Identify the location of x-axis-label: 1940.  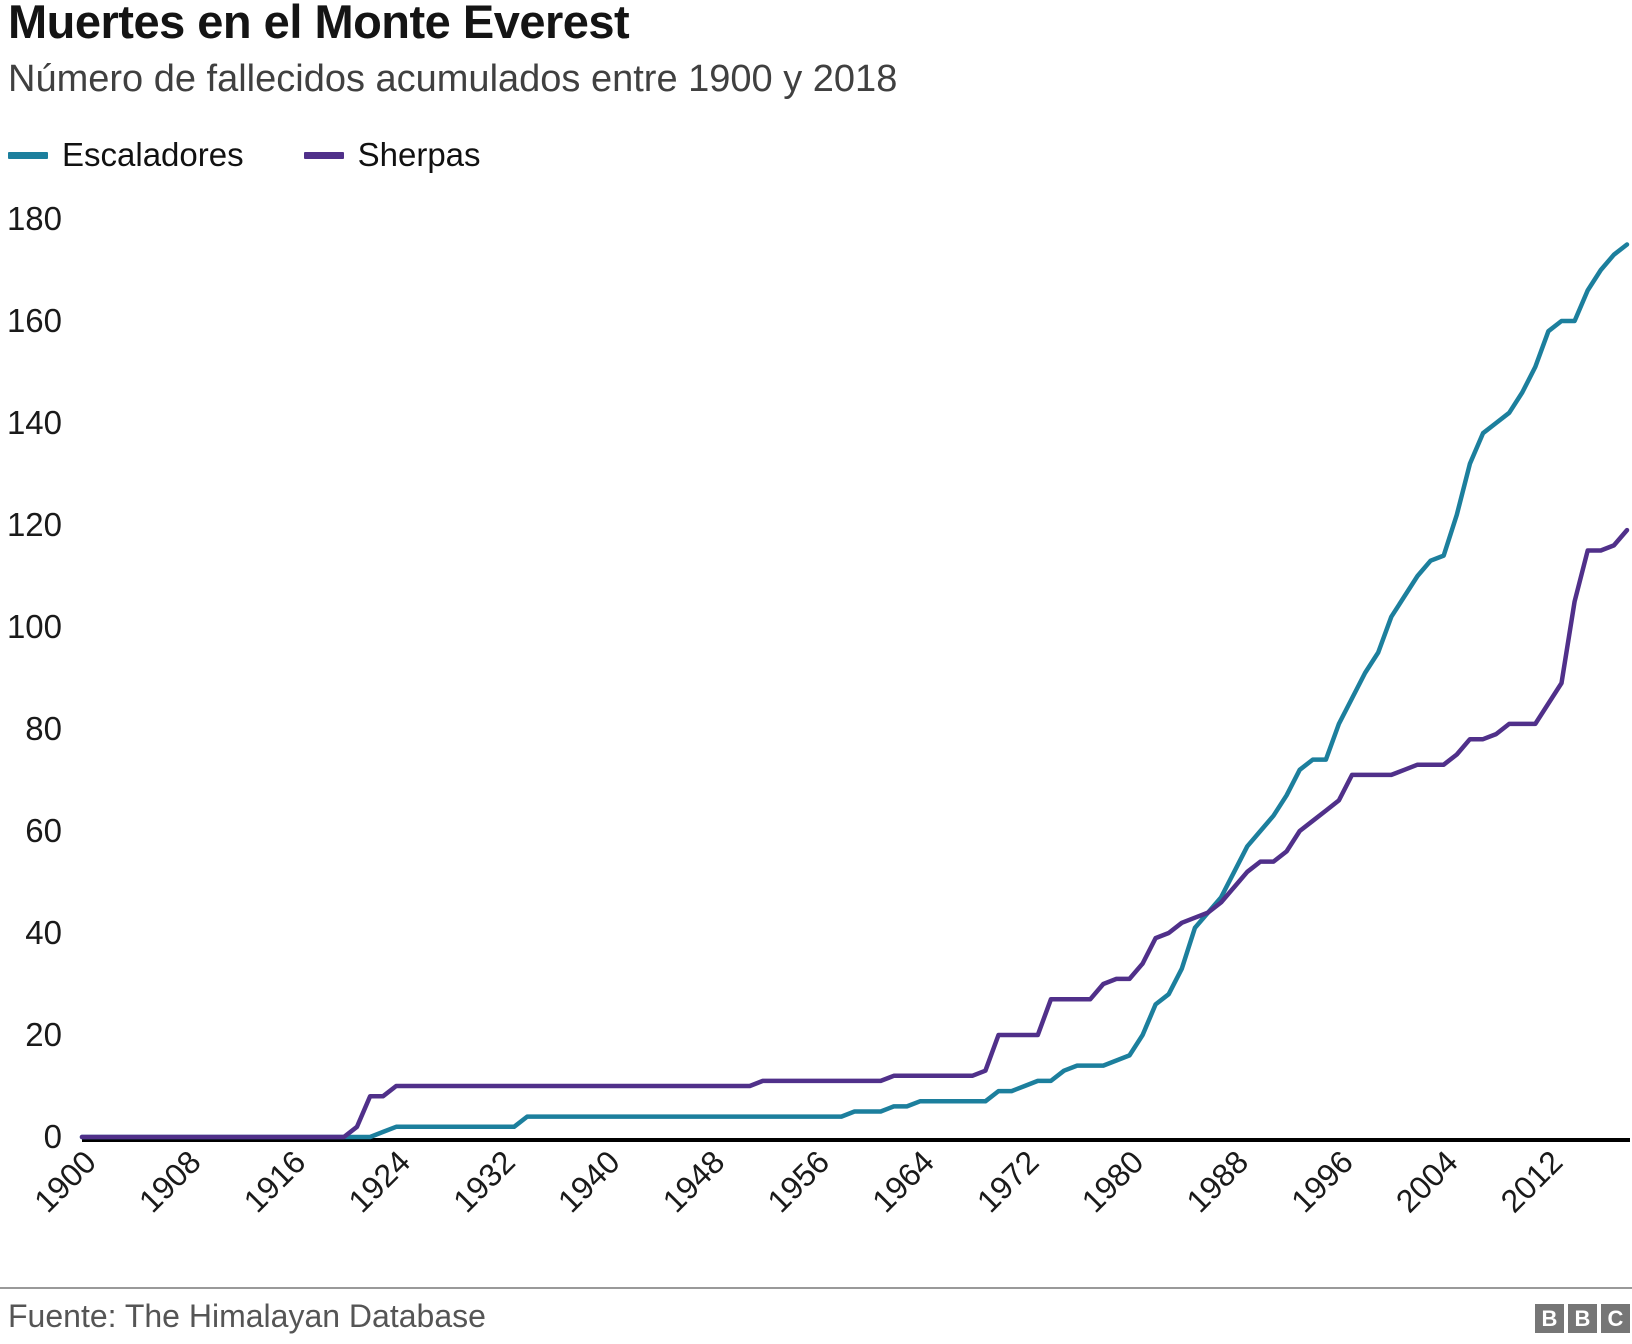
(589, 1181).